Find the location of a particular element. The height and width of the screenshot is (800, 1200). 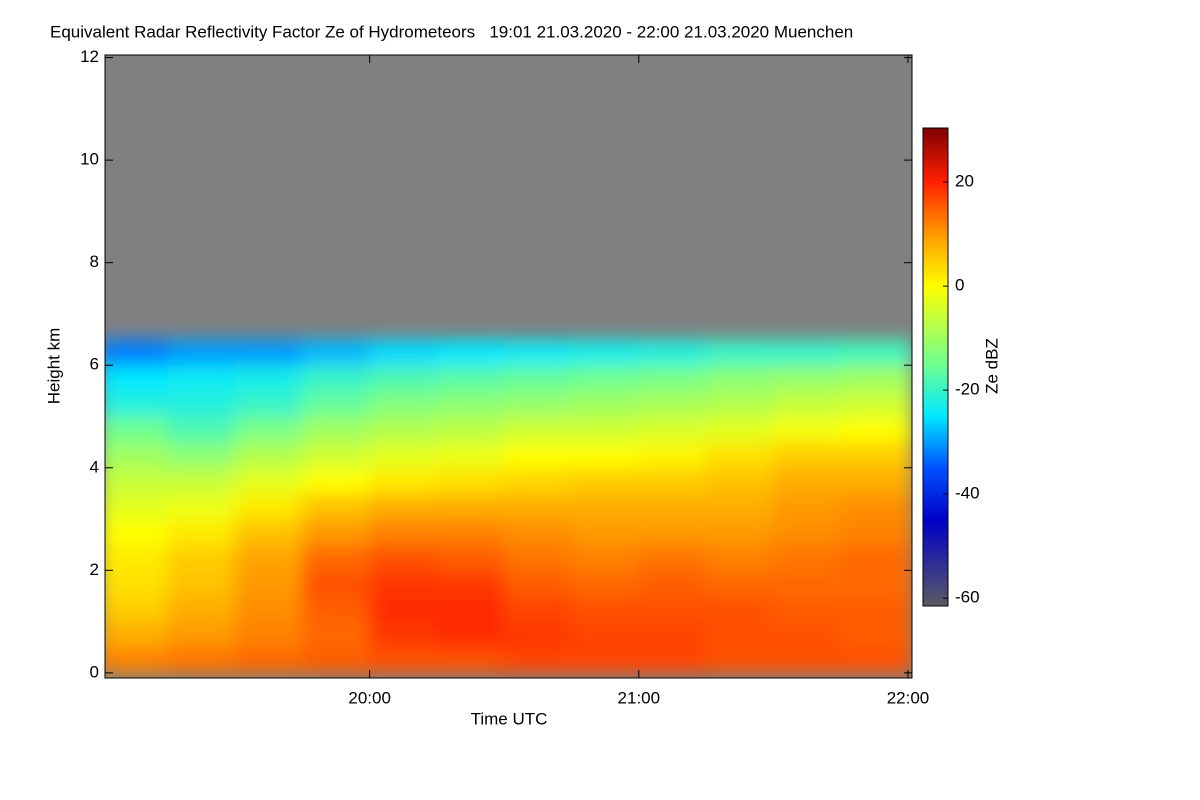

x-tick-label: 21:00 is located at coordinates (639, 697).